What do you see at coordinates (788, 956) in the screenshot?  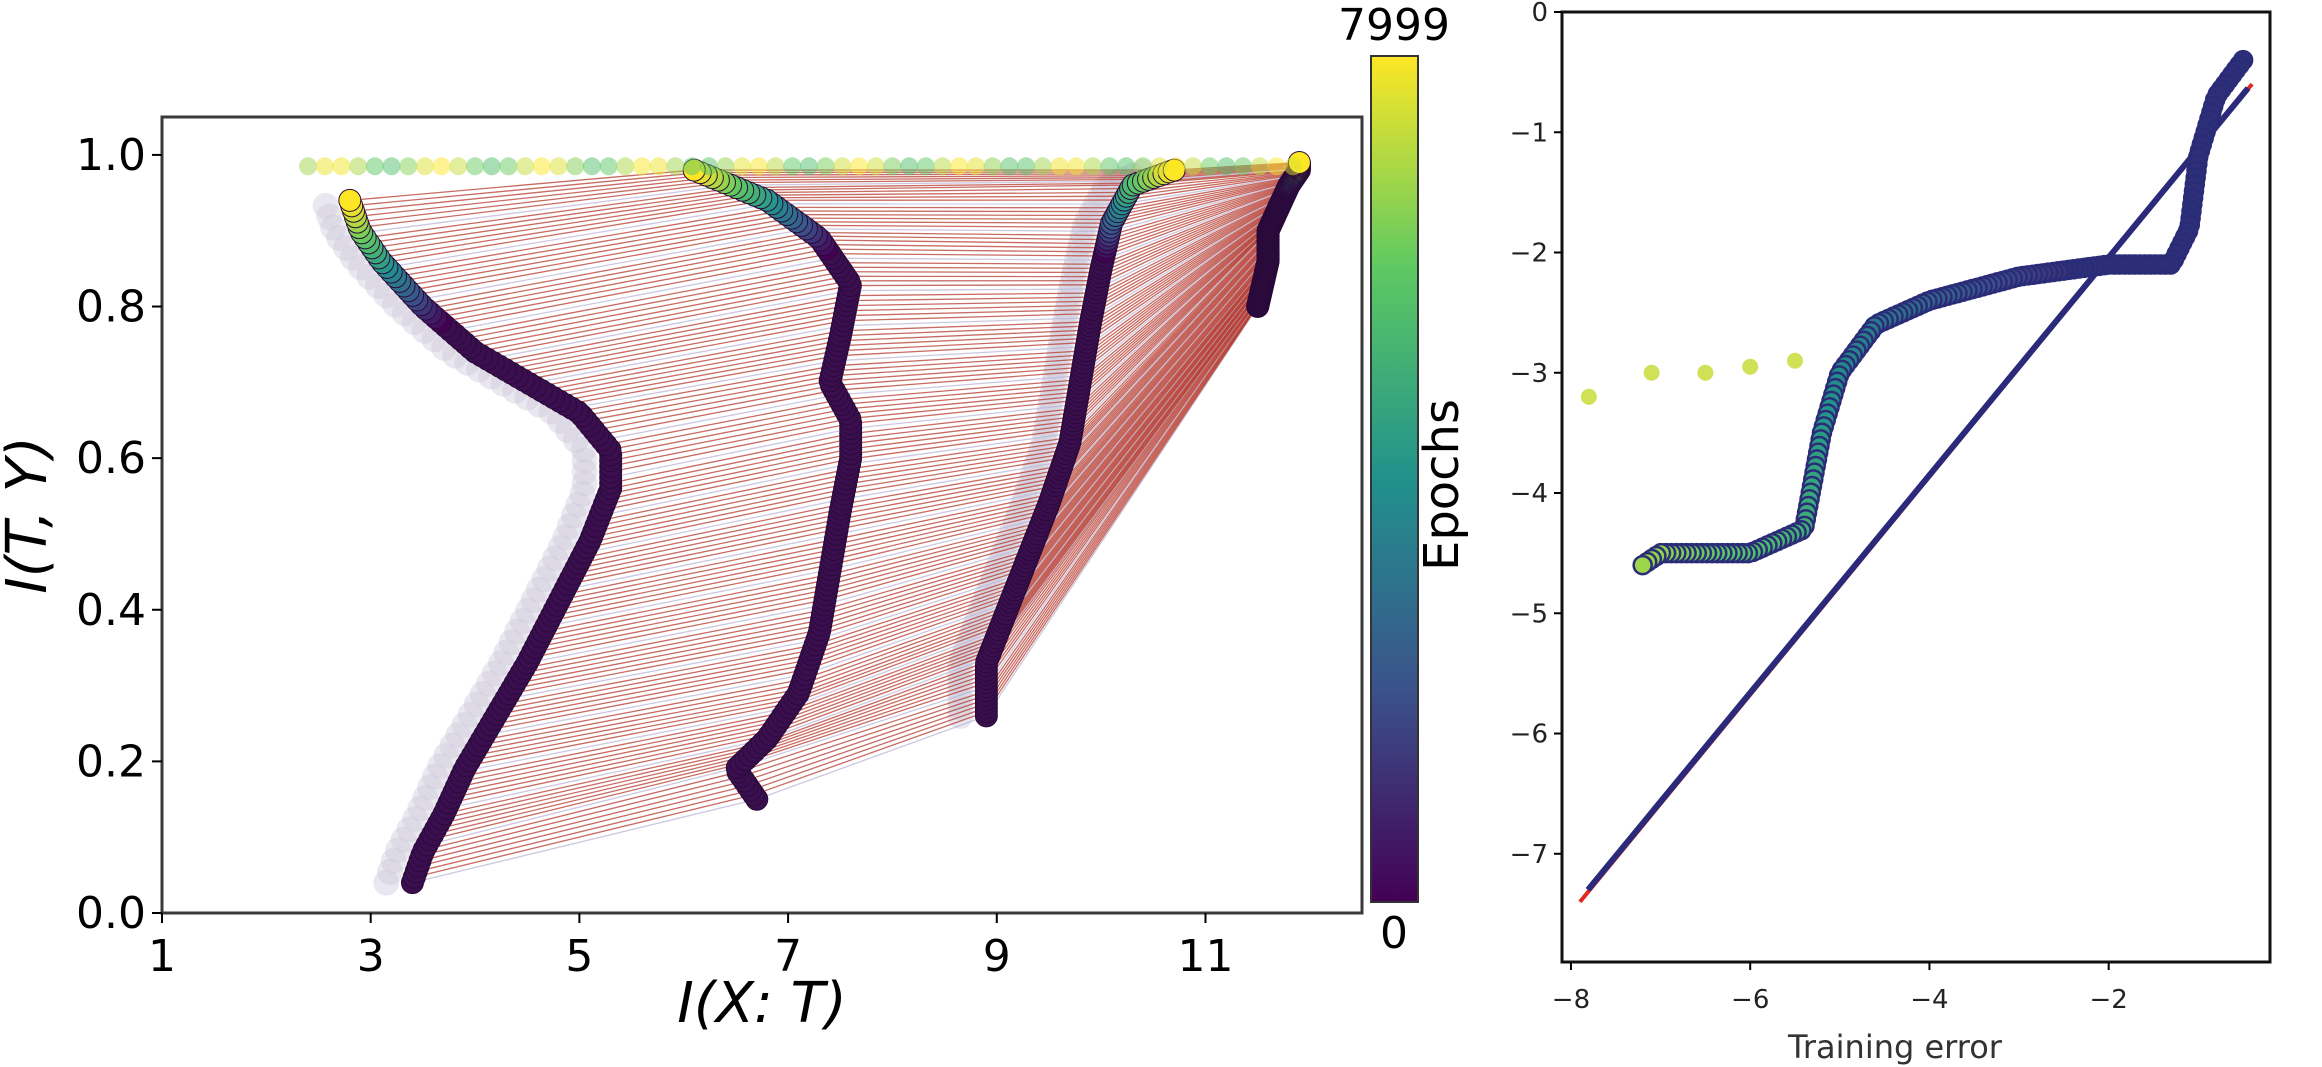 I see `x-tick-label: 7` at bounding box center [788, 956].